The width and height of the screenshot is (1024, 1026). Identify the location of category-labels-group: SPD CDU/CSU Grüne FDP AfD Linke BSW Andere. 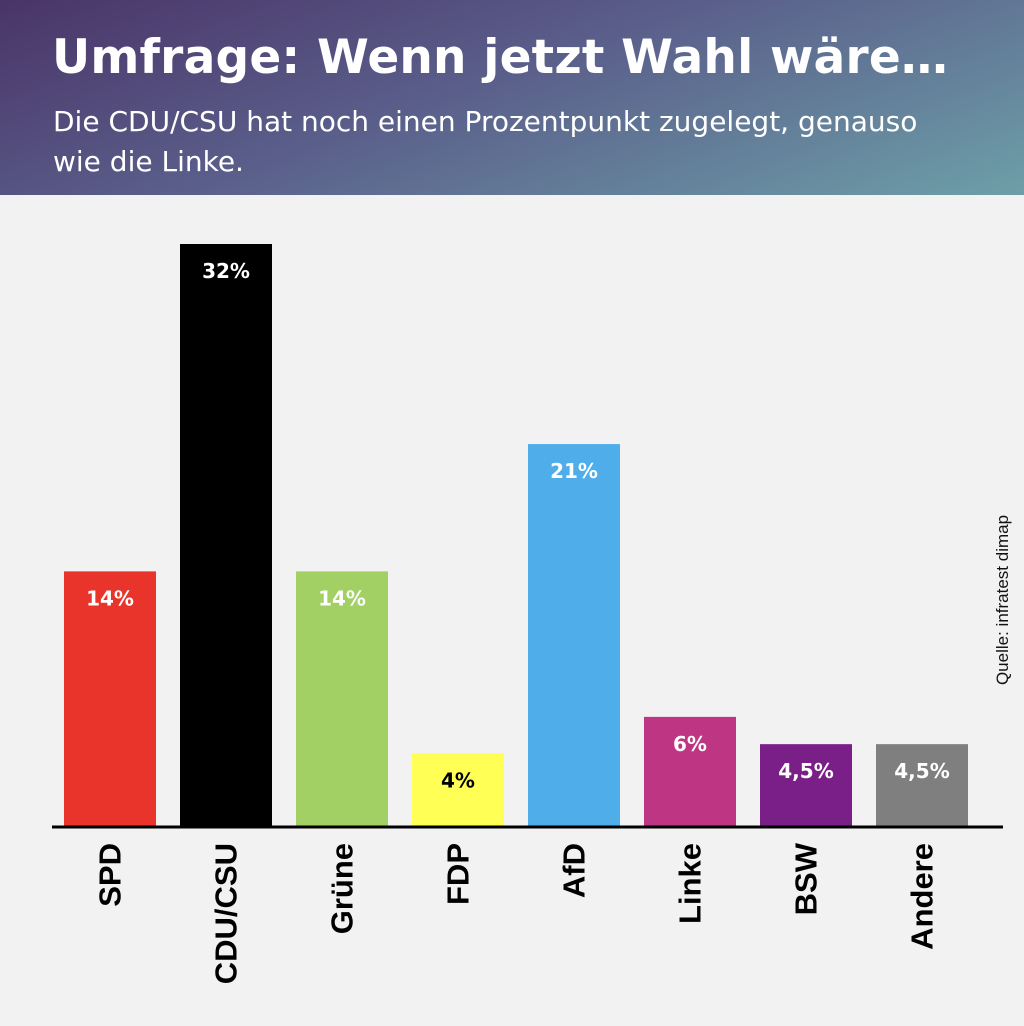
(516, 913).